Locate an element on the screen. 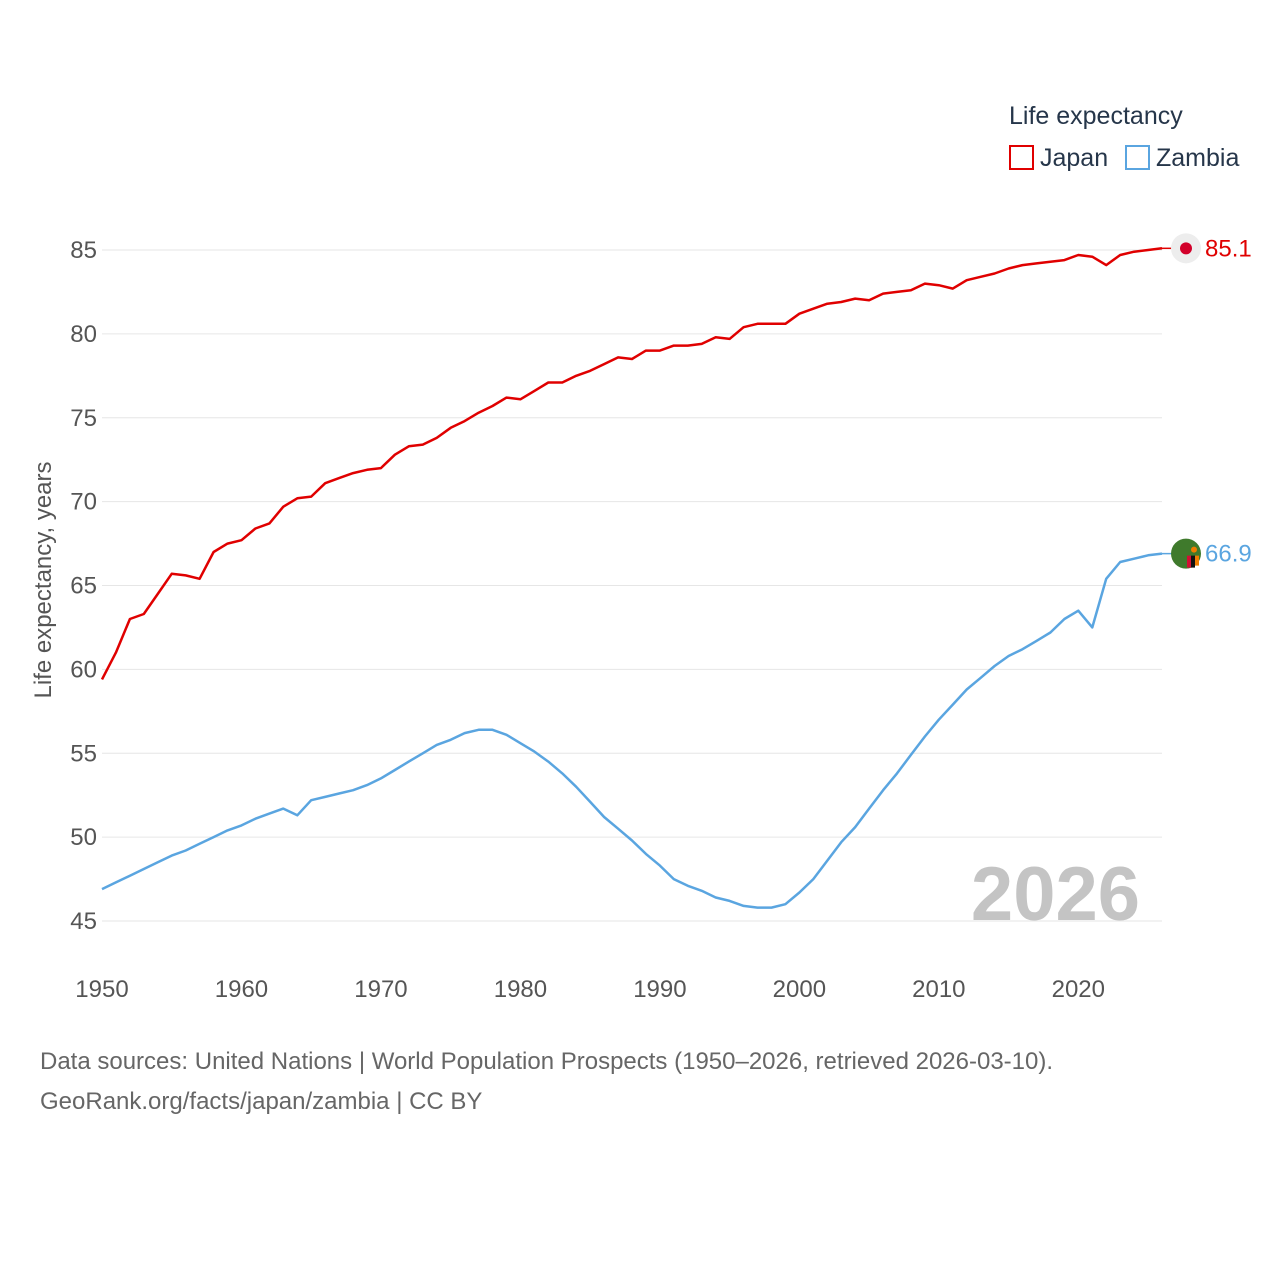 The image size is (1280, 1280). japan-flag-icon is located at coordinates (1186, 248).